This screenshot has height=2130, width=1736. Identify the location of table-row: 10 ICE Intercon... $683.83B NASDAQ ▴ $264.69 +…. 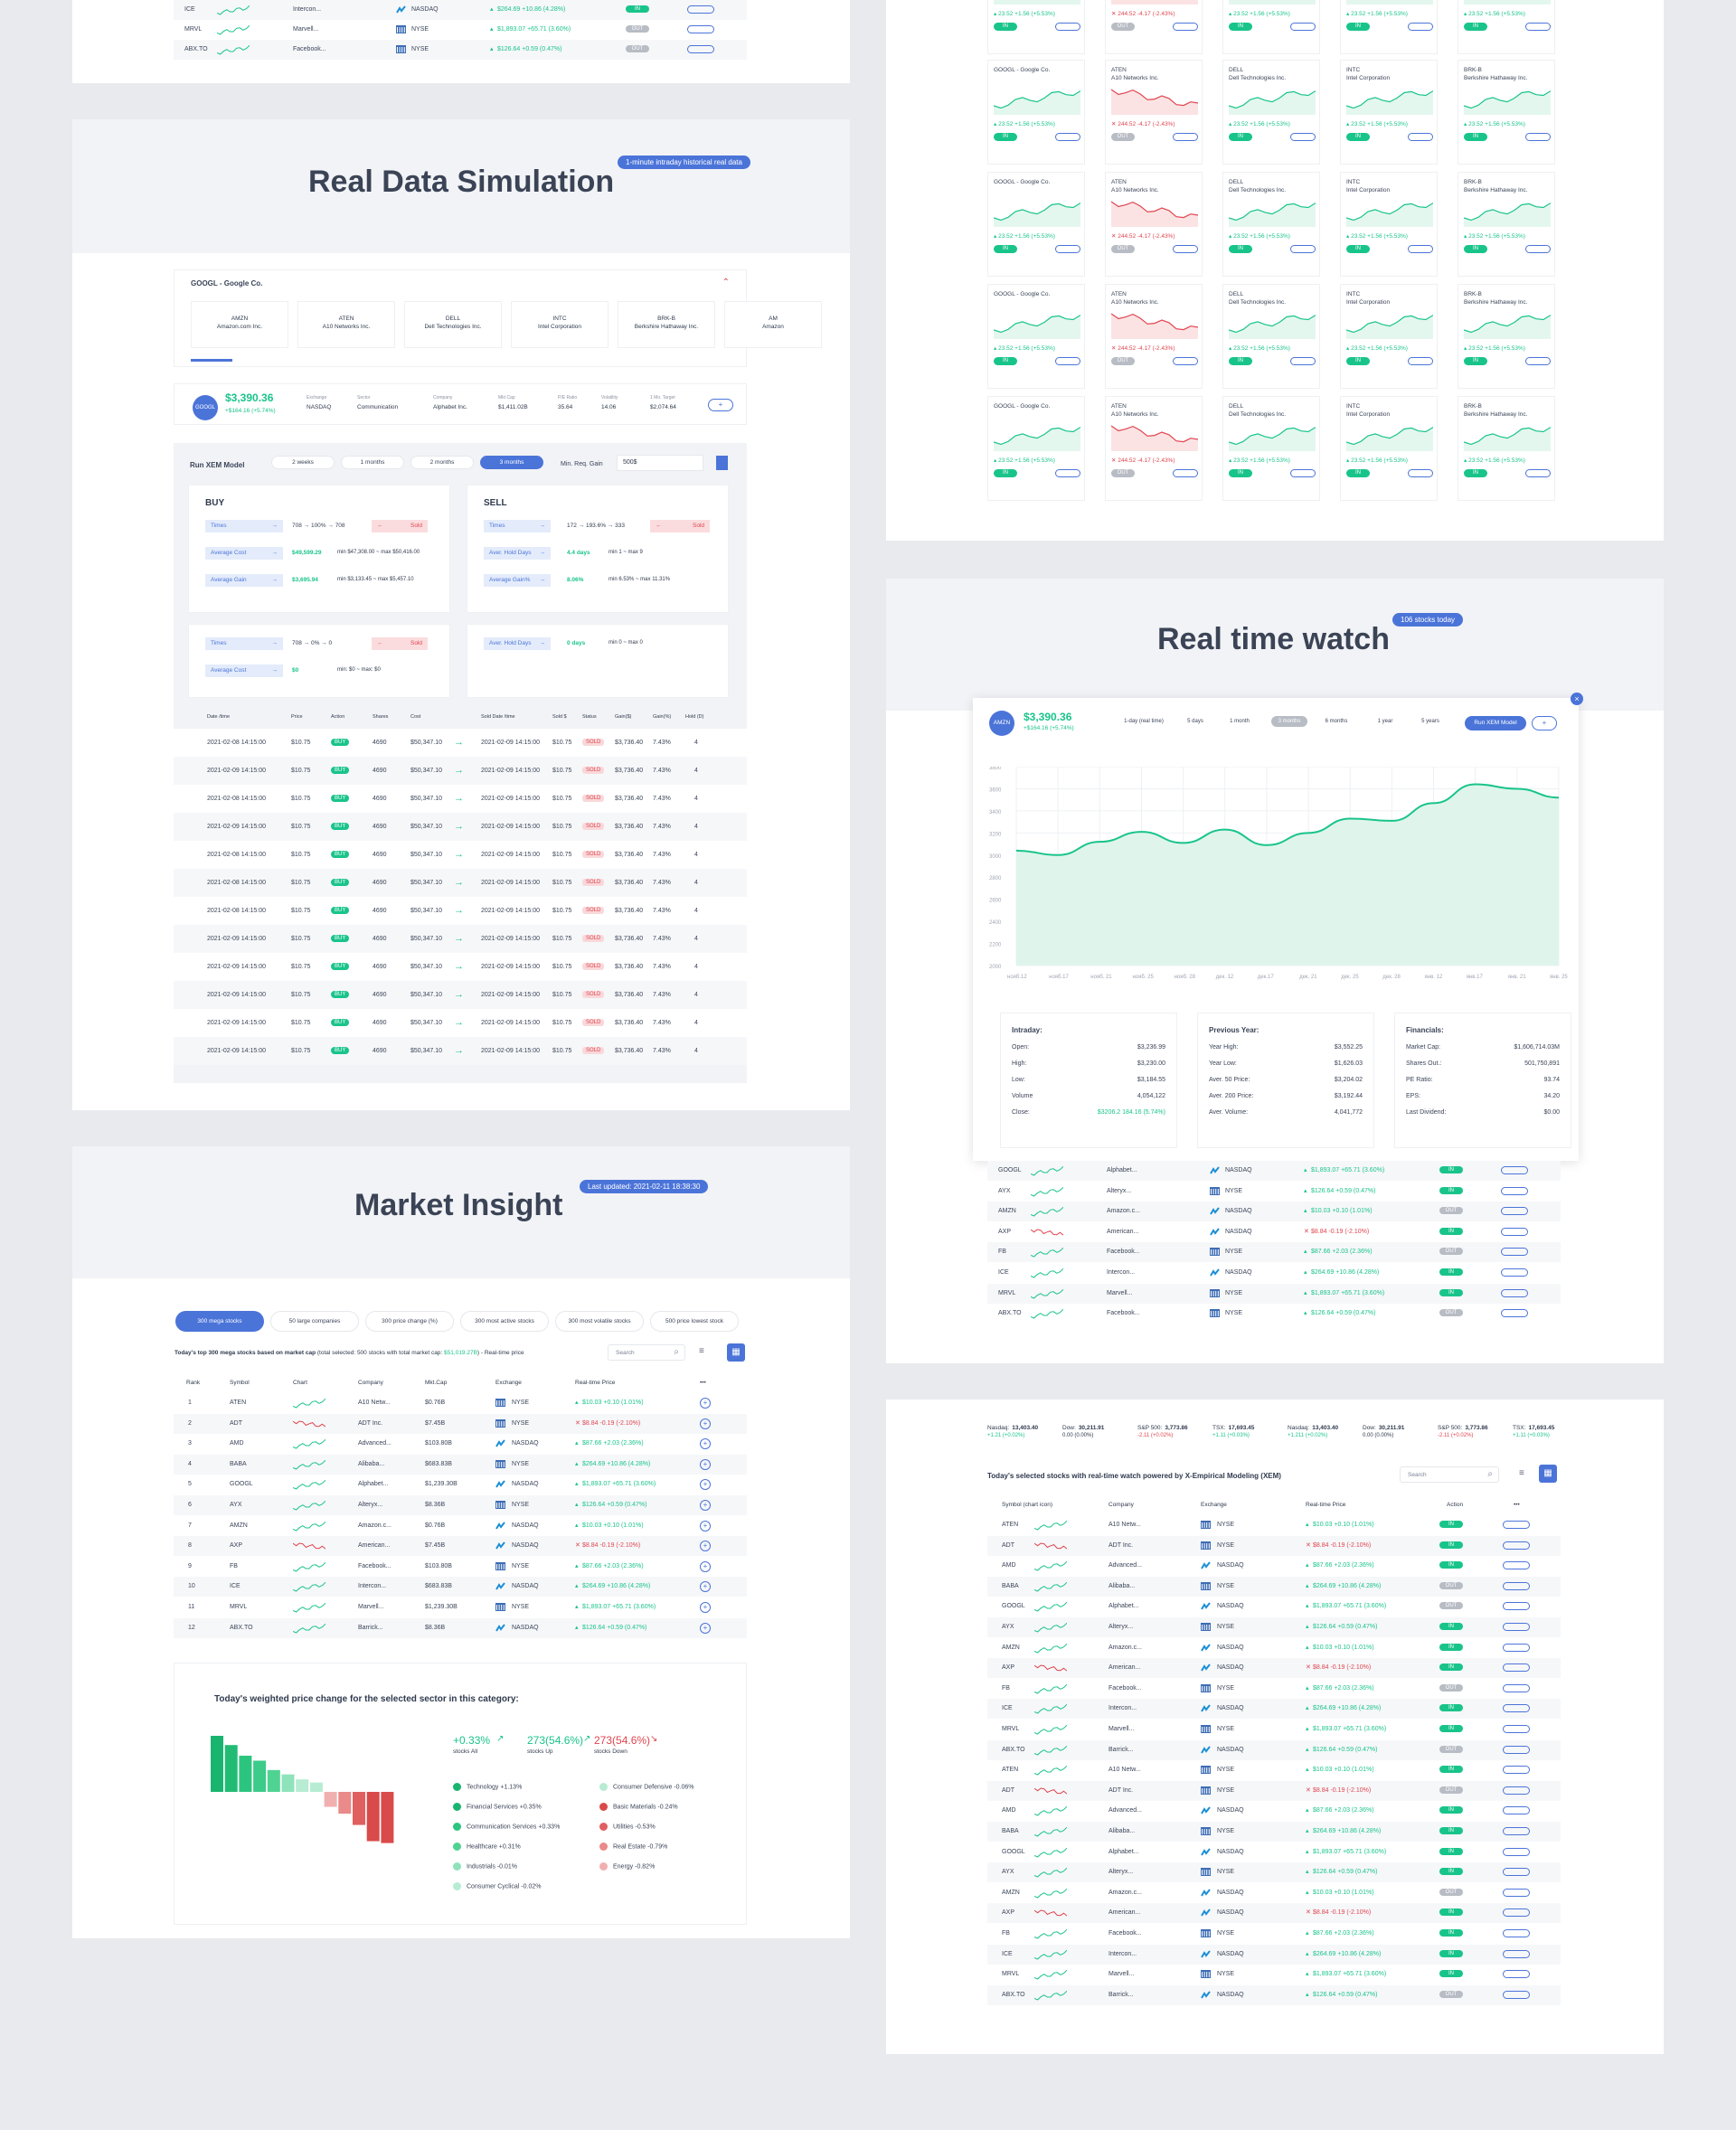
(460, 1587).